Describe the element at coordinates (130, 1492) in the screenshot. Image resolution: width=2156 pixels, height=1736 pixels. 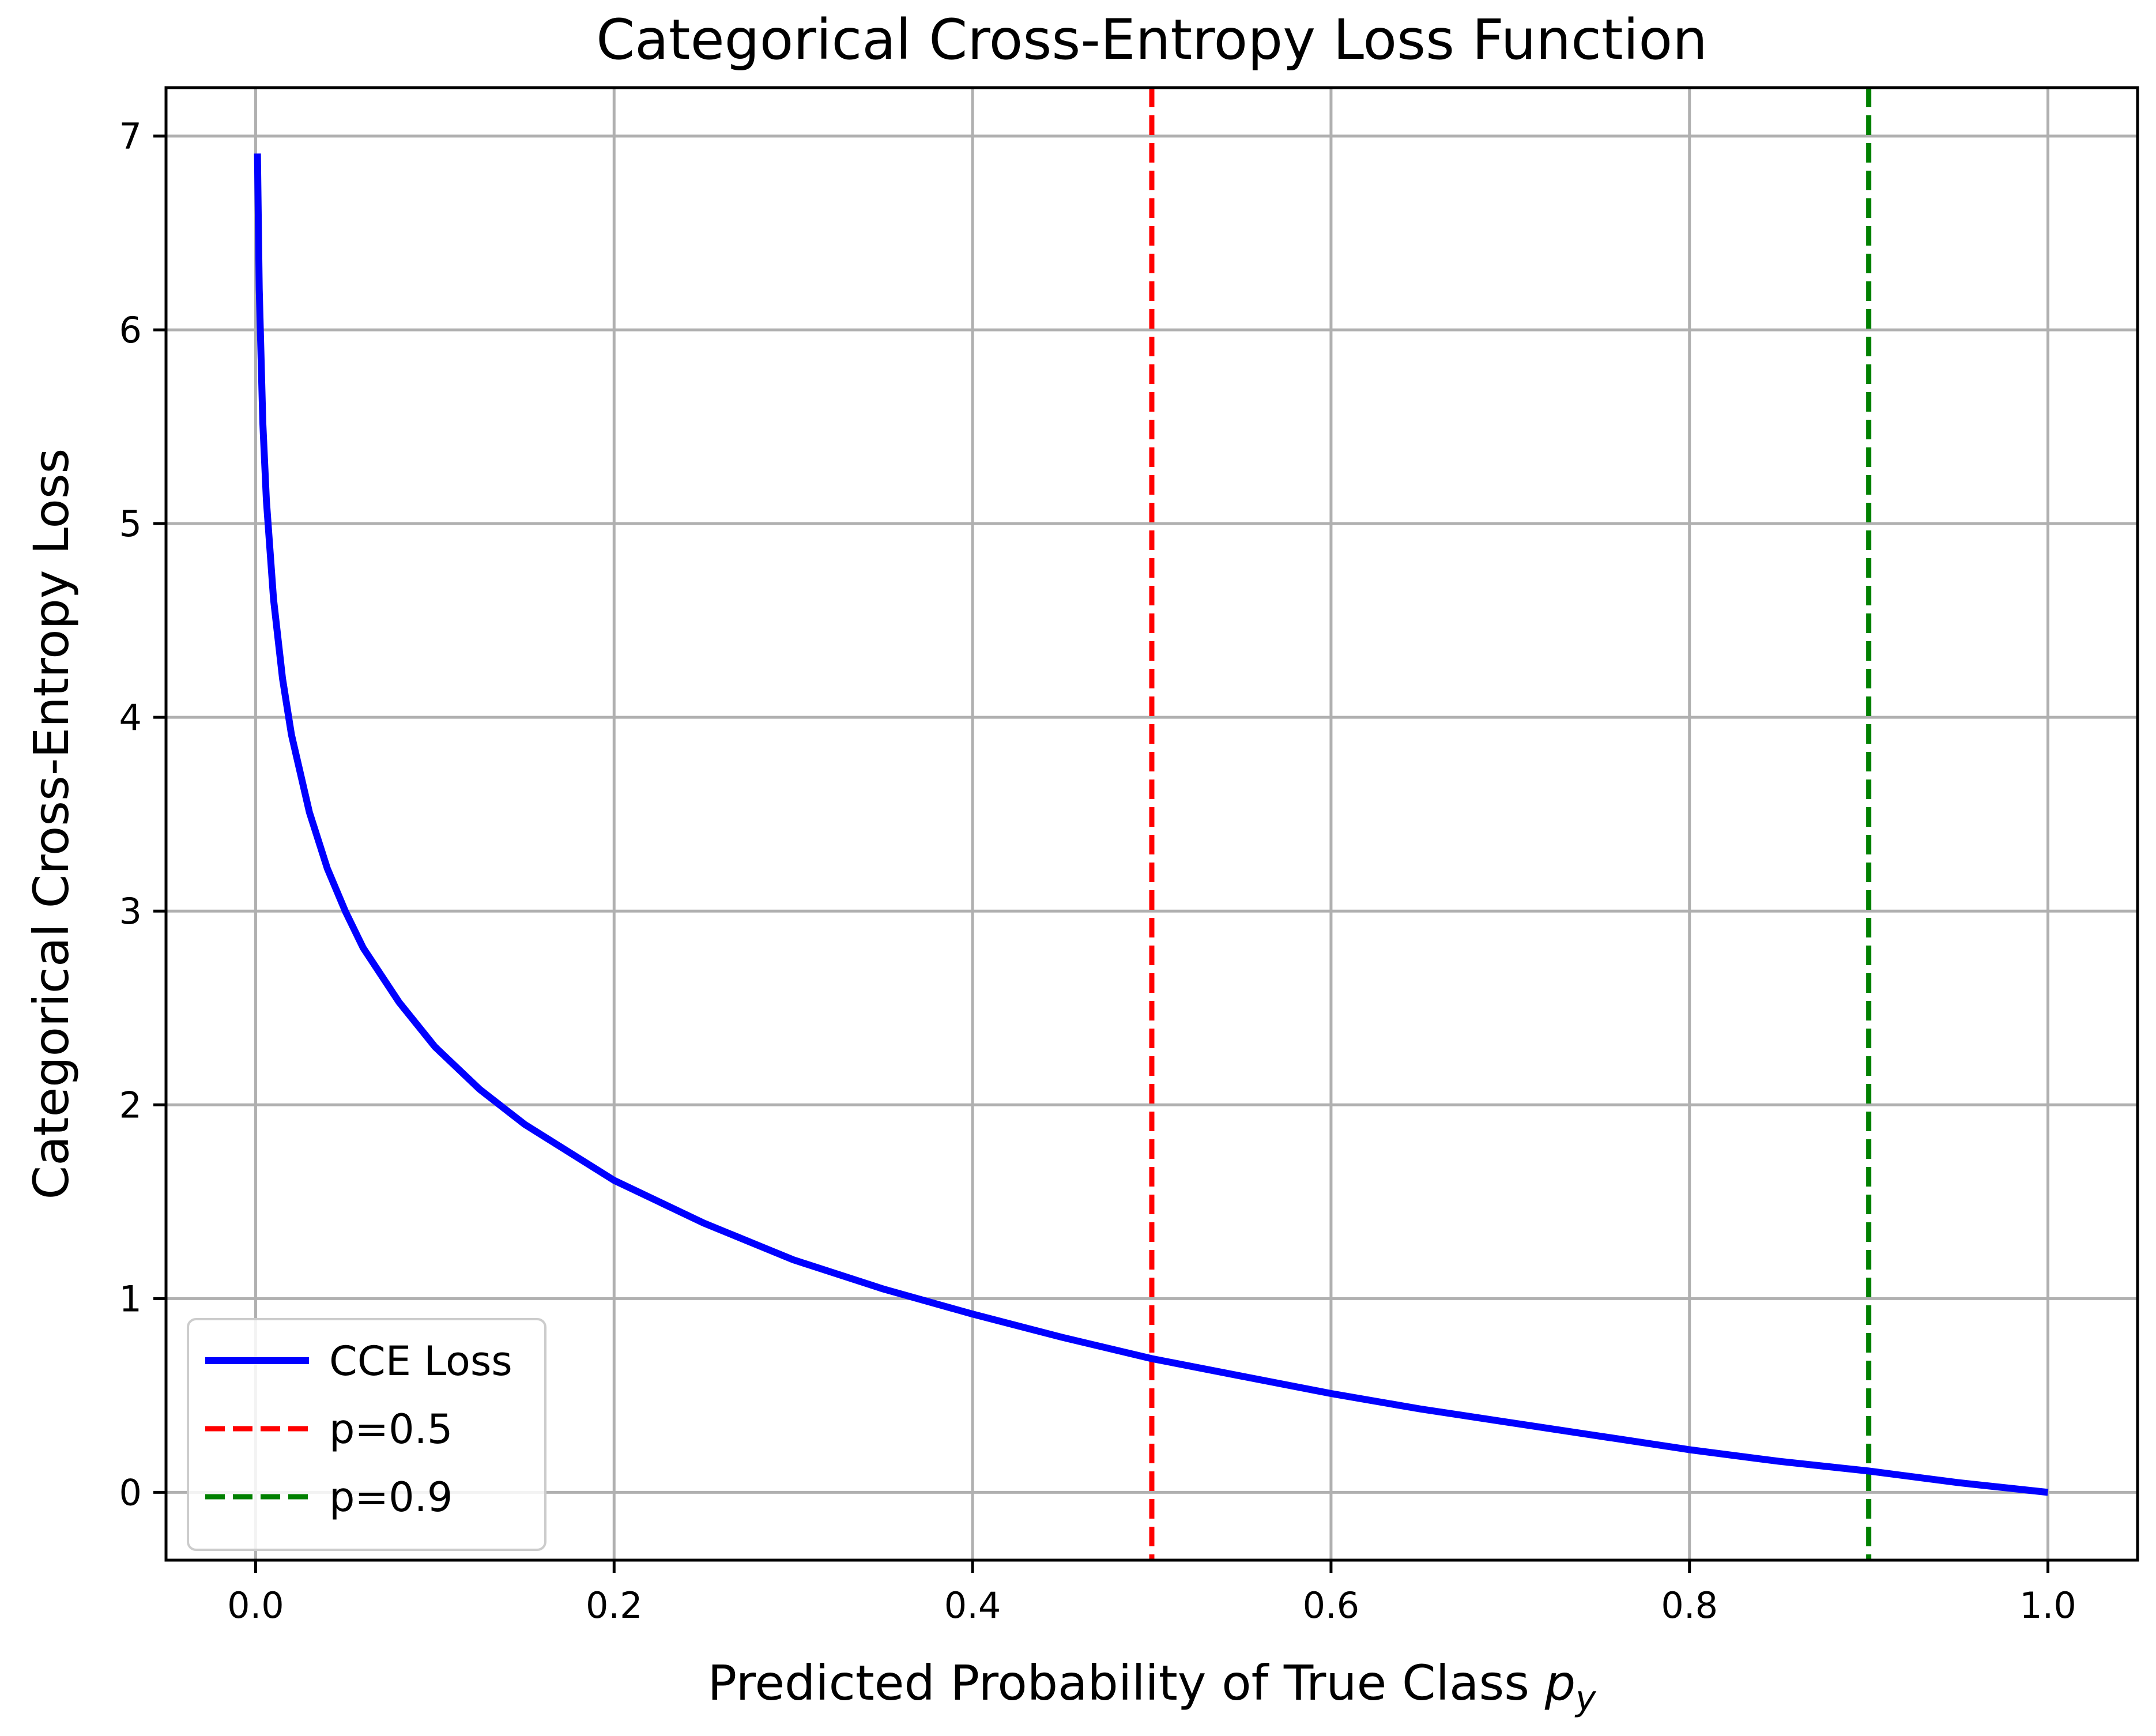
I see `y-tick-label: 0` at that location.